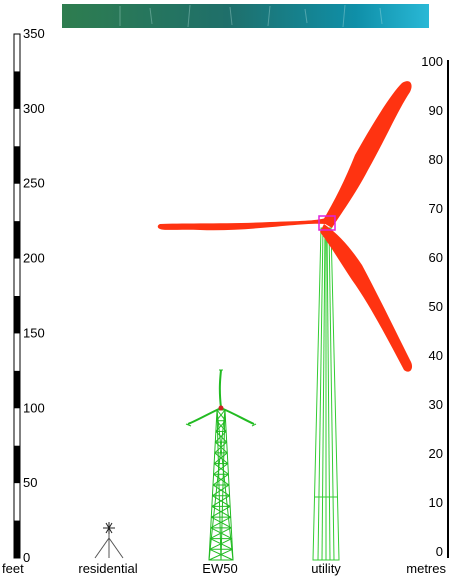  What do you see at coordinates (436, 306) in the screenshot?
I see `metres-tick-label: 50` at bounding box center [436, 306].